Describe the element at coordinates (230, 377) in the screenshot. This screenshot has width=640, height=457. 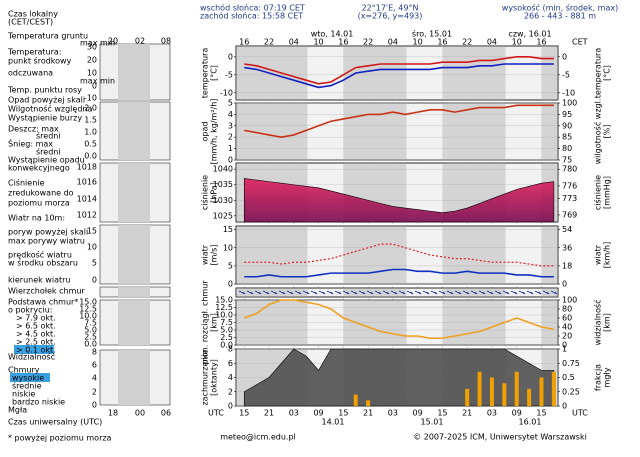
I see `label: 4` at that location.